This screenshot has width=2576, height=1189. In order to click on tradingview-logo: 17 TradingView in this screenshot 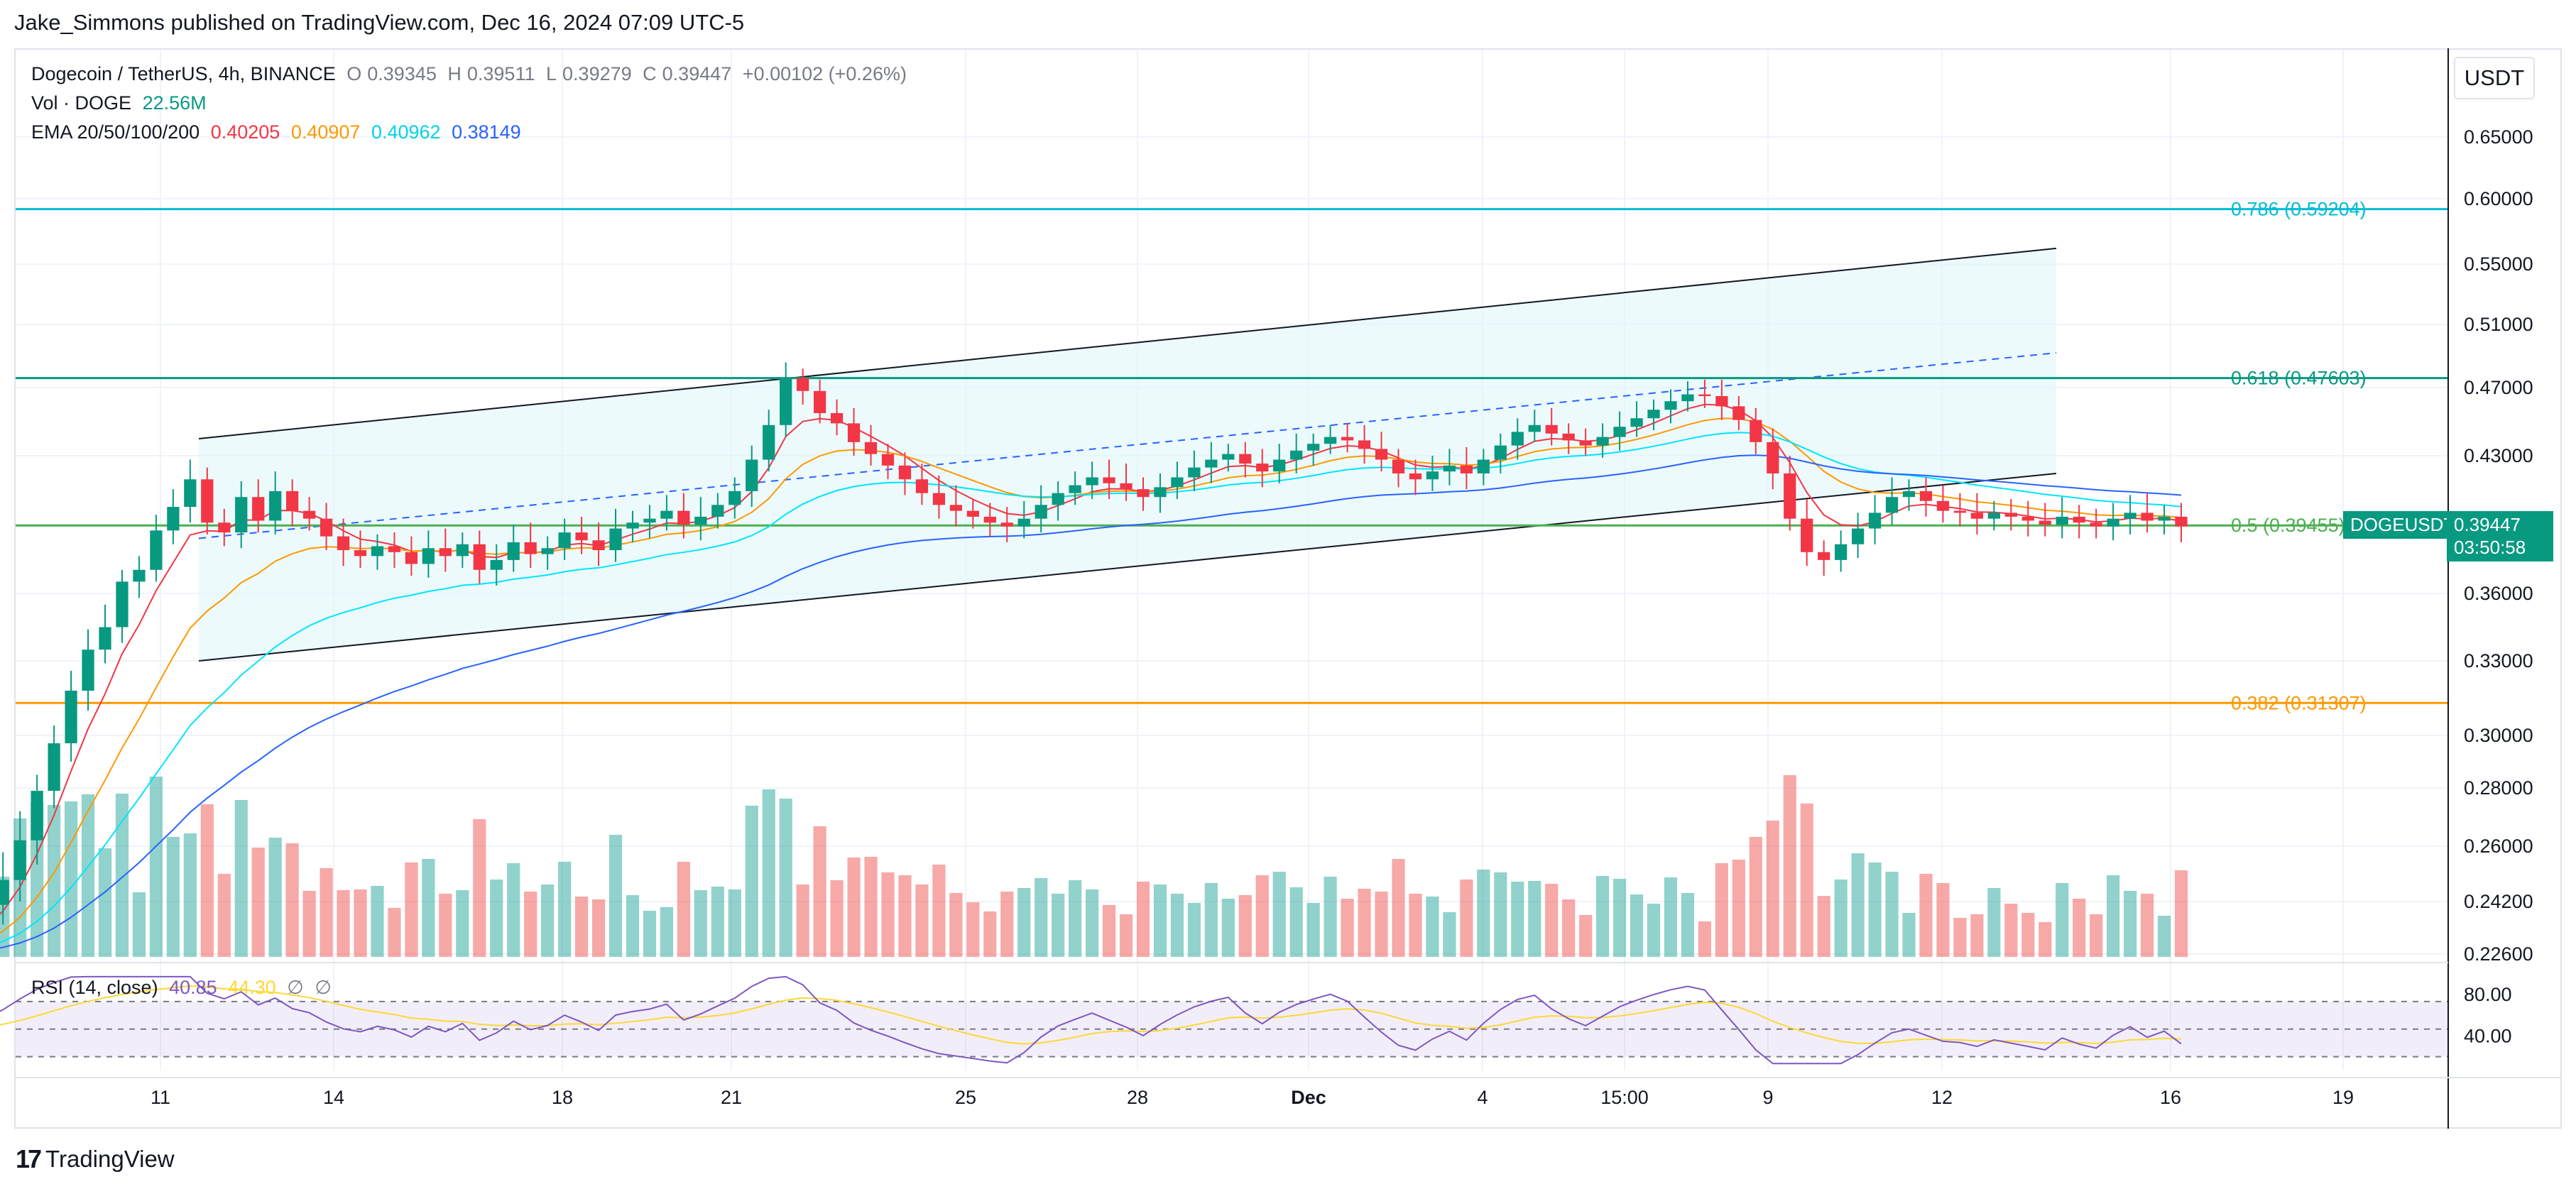, I will do `click(95, 1159)`.